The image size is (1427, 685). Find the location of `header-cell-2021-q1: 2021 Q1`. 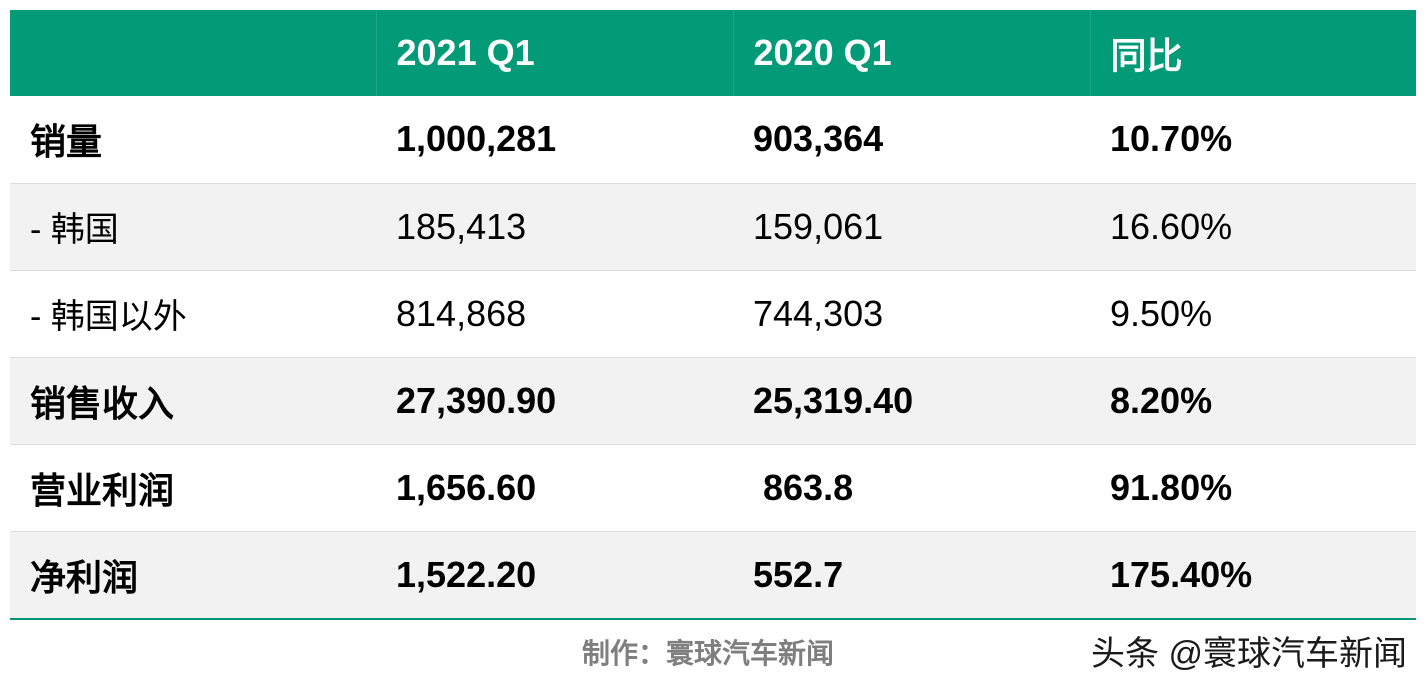

header-cell-2021-q1: 2021 Q1 is located at coordinates (554, 53).